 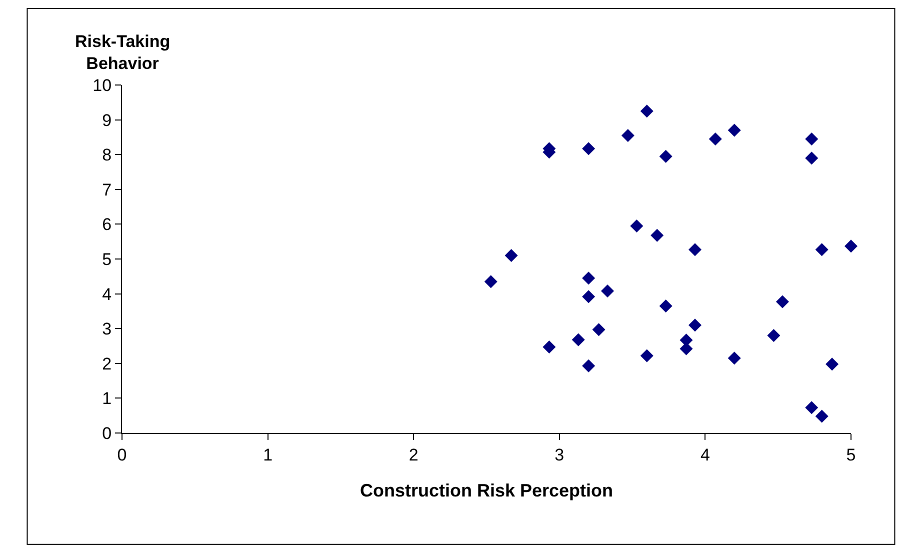 I want to click on y-tick-label: 8, so click(x=107, y=155).